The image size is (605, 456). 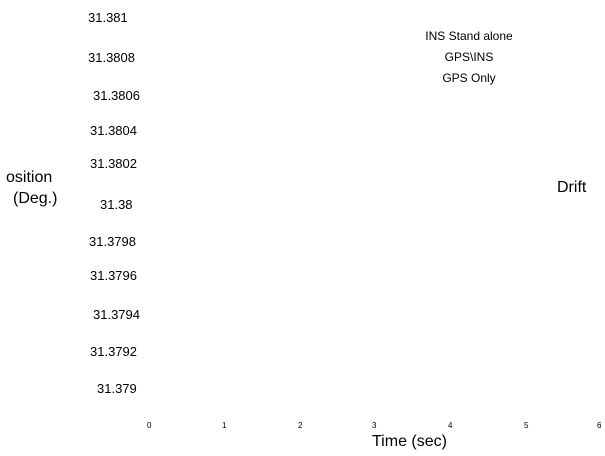 I want to click on y-tick-label: 31.3792, so click(x=113, y=351).